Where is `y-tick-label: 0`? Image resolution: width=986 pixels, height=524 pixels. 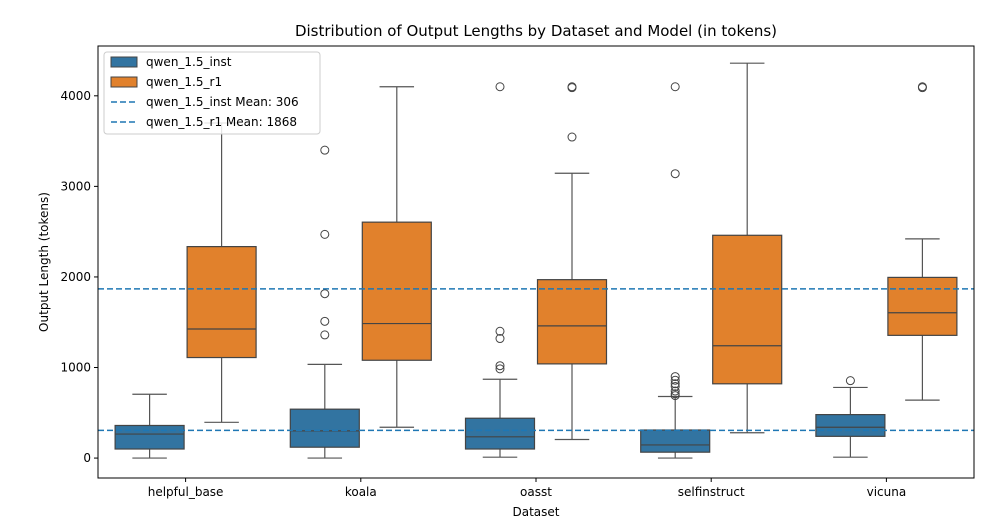
y-tick-label: 0 is located at coordinates (87, 458).